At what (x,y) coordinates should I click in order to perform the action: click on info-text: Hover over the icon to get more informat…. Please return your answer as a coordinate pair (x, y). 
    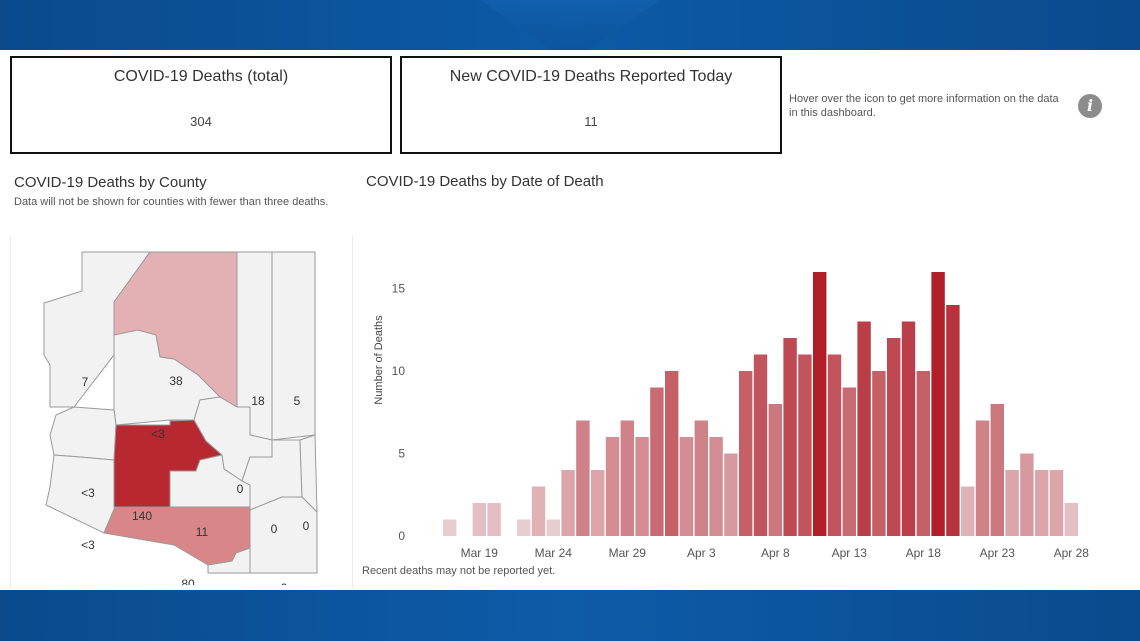
    Looking at the image, I should click on (924, 106).